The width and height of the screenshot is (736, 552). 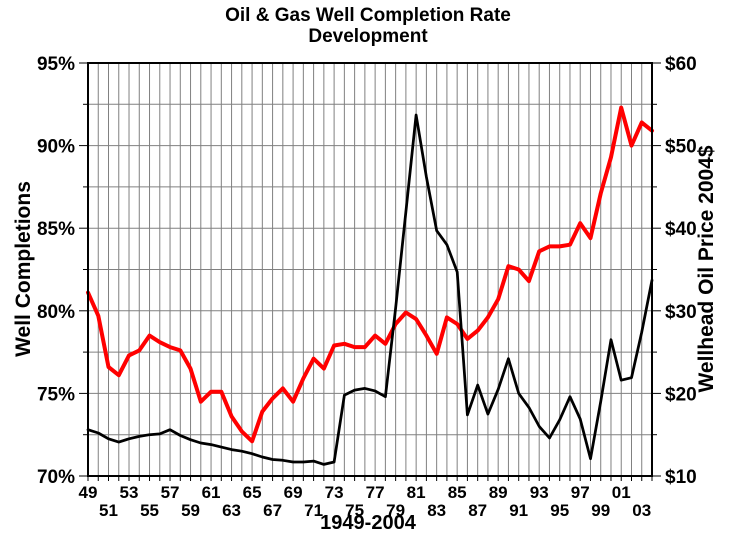 I want to click on x-tick-label: 91, so click(x=518, y=510).